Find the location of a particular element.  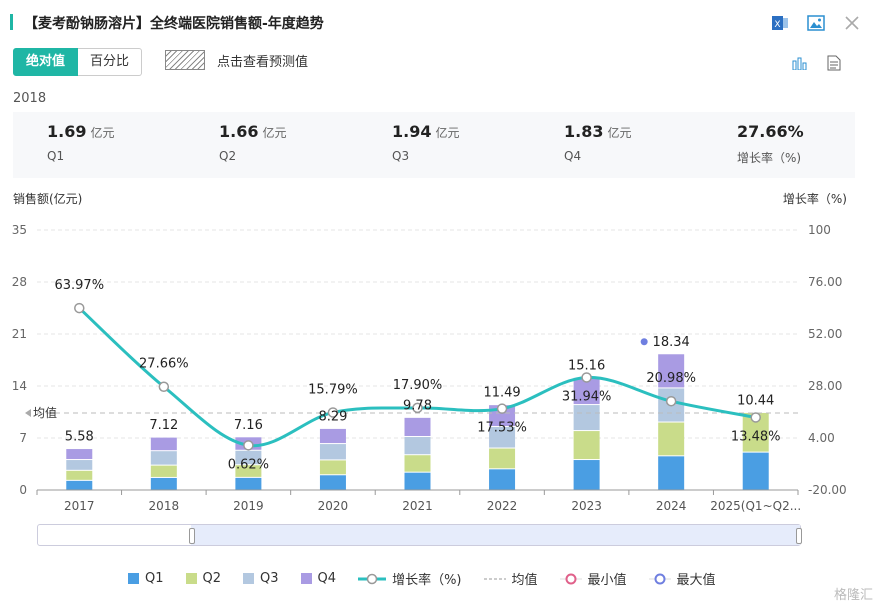

growth-label: 15.79% is located at coordinates (333, 389).